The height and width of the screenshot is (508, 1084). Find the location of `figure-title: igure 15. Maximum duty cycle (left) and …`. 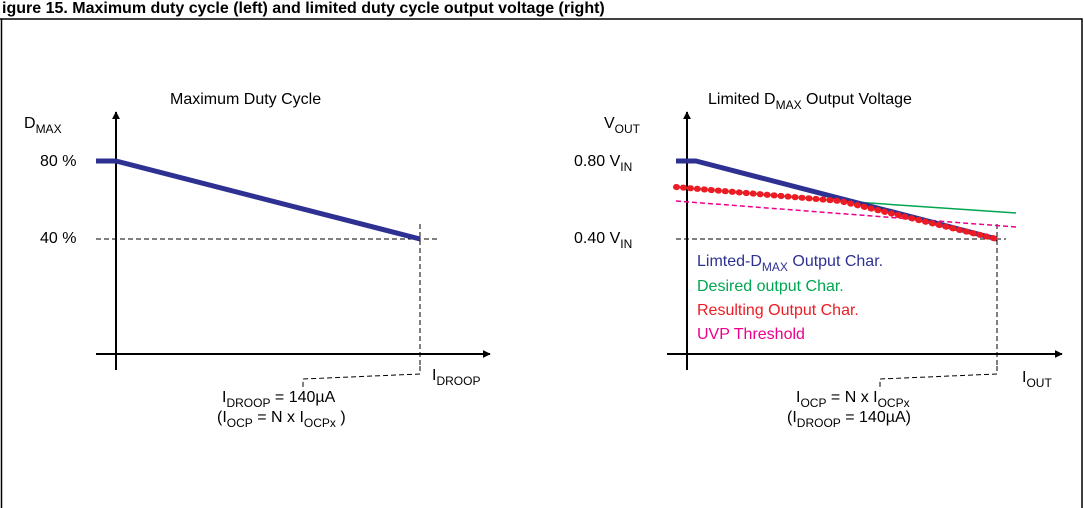

figure-title: igure 15. Maximum duty cycle (left) and … is located at coordinates (303, 8).